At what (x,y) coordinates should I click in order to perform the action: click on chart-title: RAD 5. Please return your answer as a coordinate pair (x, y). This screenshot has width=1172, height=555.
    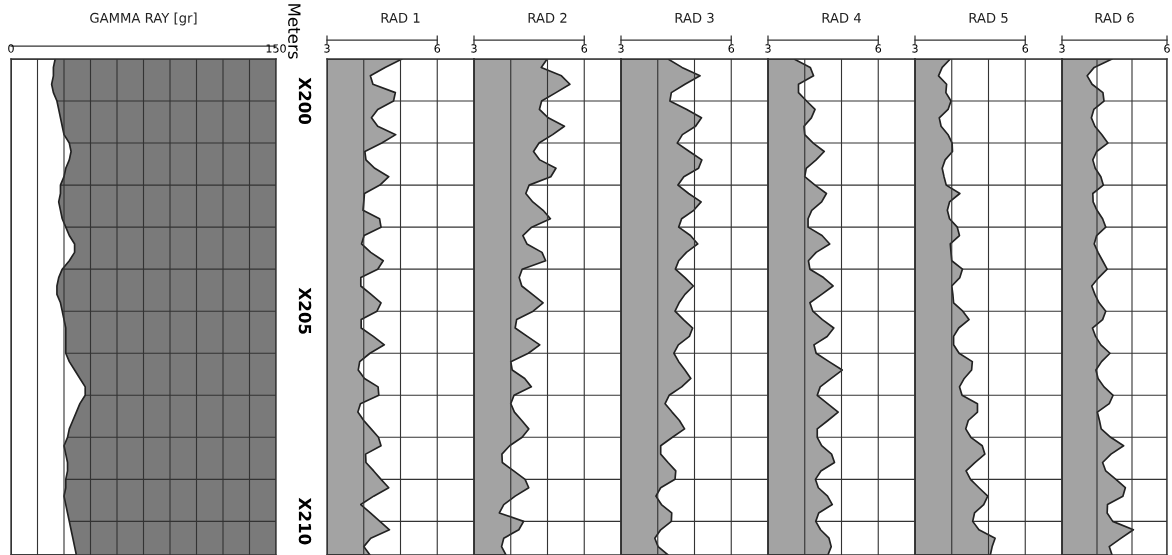
    Looking at the image, I should click on (988, 18).